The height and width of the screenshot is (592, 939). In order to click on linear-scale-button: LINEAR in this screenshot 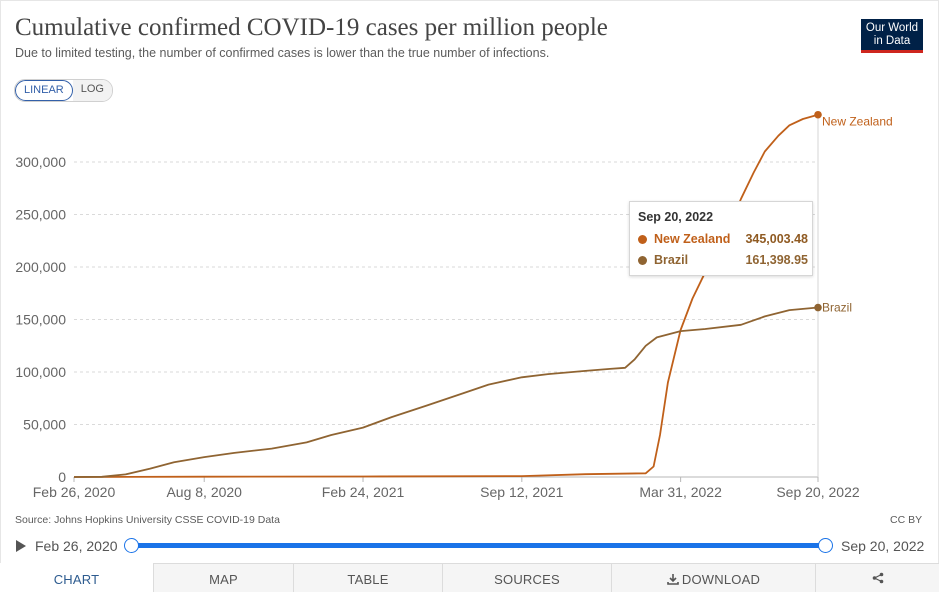, I will do `click(44, 90)`.